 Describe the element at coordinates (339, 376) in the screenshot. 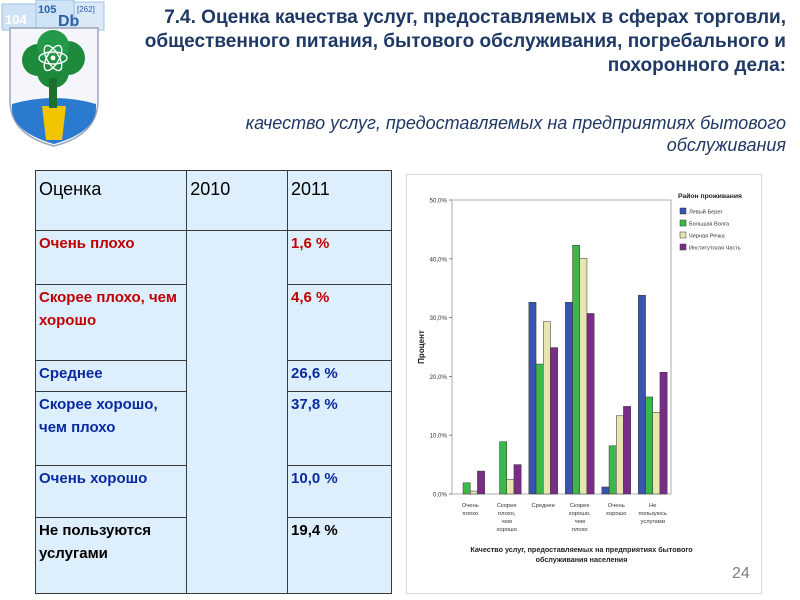

I see `cell-2011: 26,6 %` at that location.